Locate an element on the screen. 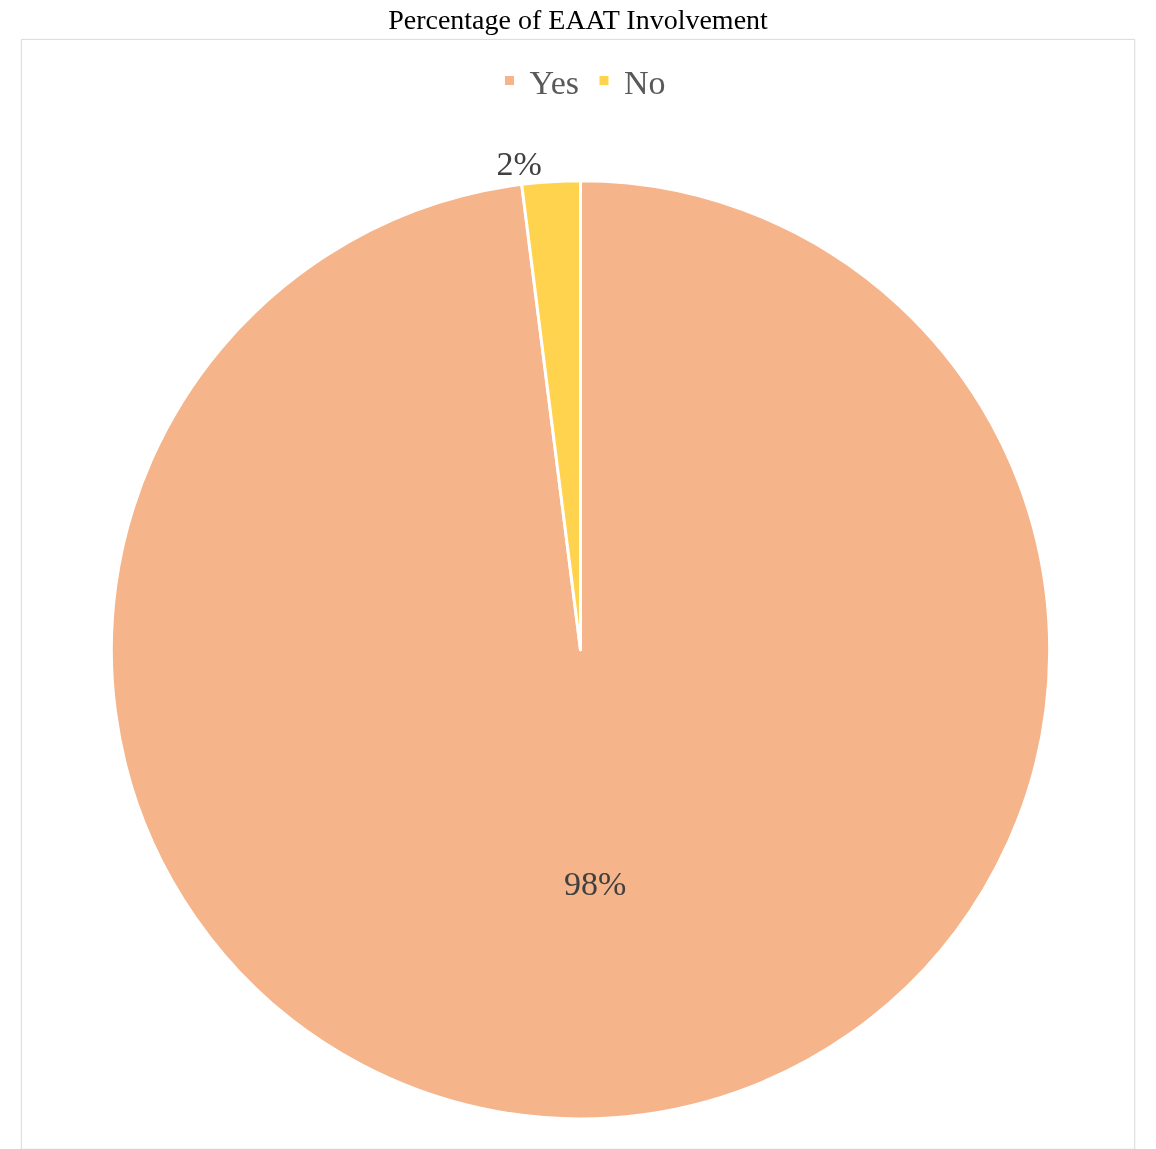 This screenshot has height=1149, width=1156. legend-label: No is located at coordinates (644, 82).